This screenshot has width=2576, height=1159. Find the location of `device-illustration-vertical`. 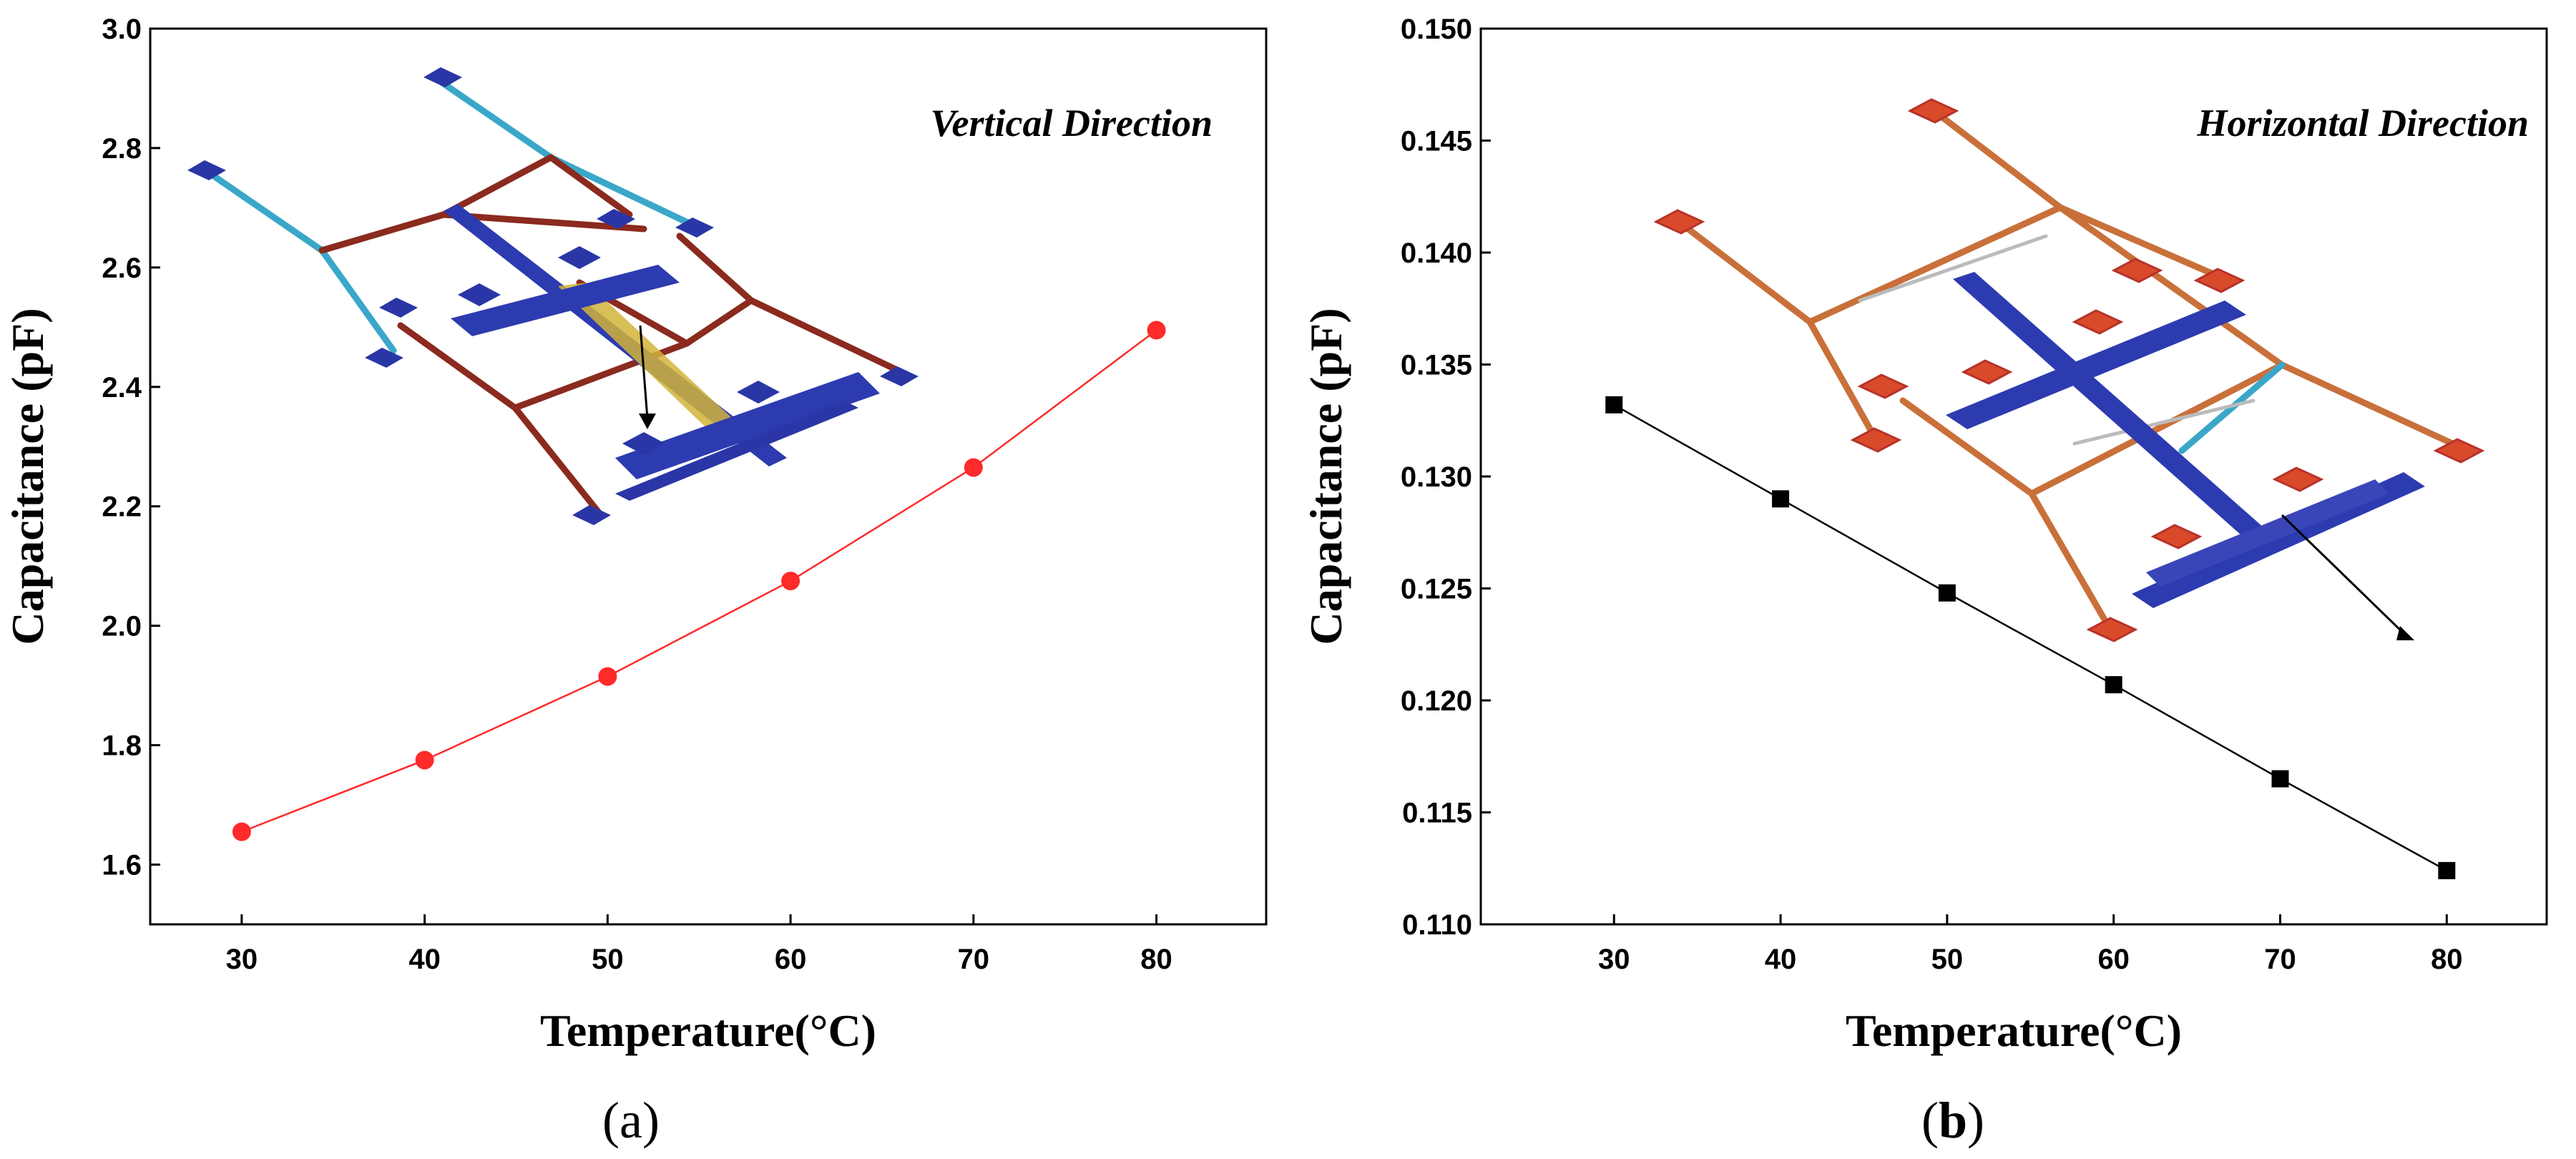

device-illustration-vertical is located at coordinates (553, 296).